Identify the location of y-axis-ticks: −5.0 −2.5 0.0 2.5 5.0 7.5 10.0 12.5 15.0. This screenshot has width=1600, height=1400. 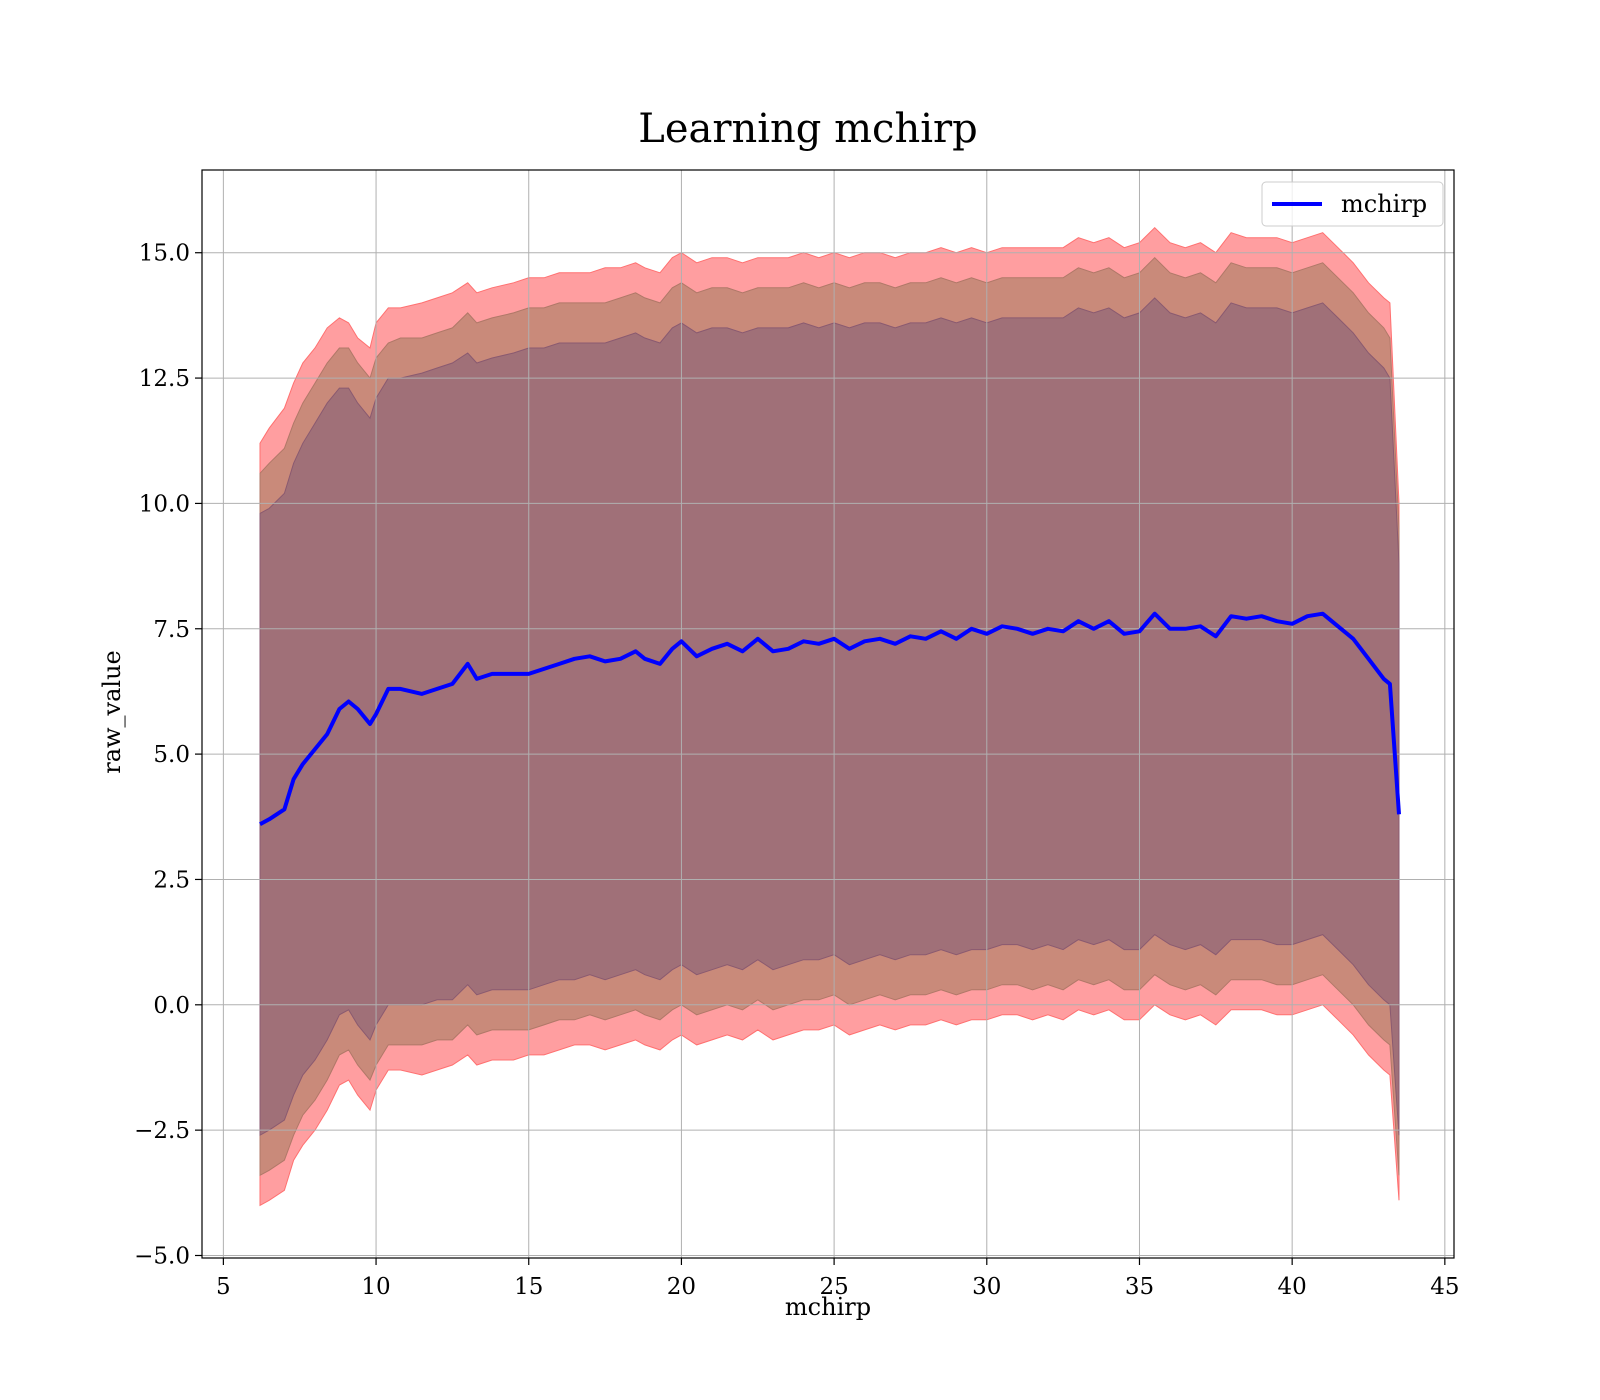
(168, 755).